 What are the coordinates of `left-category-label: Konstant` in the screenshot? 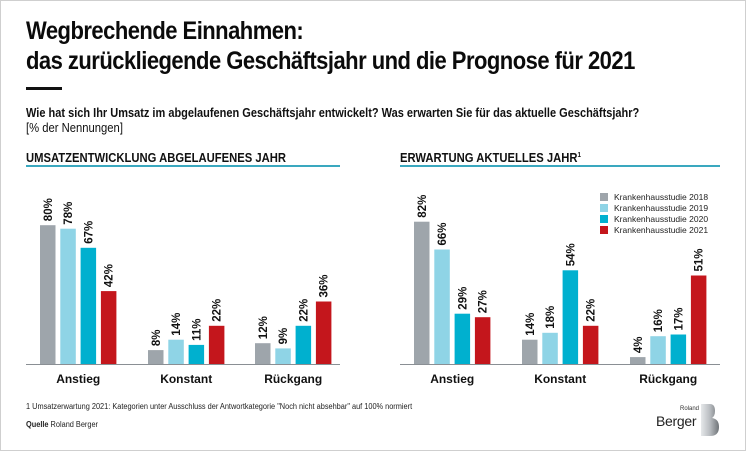 It's located at (186, 379).